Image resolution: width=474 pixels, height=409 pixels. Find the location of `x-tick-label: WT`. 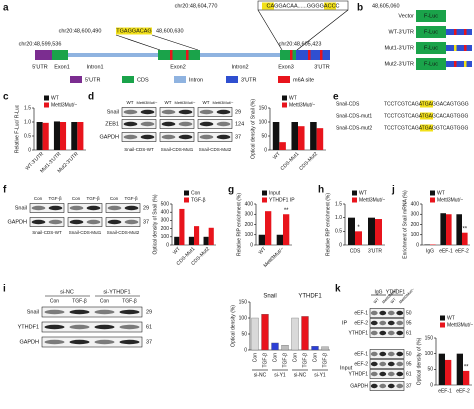

x-tick-label: WT is located at coordinates (263, 251).